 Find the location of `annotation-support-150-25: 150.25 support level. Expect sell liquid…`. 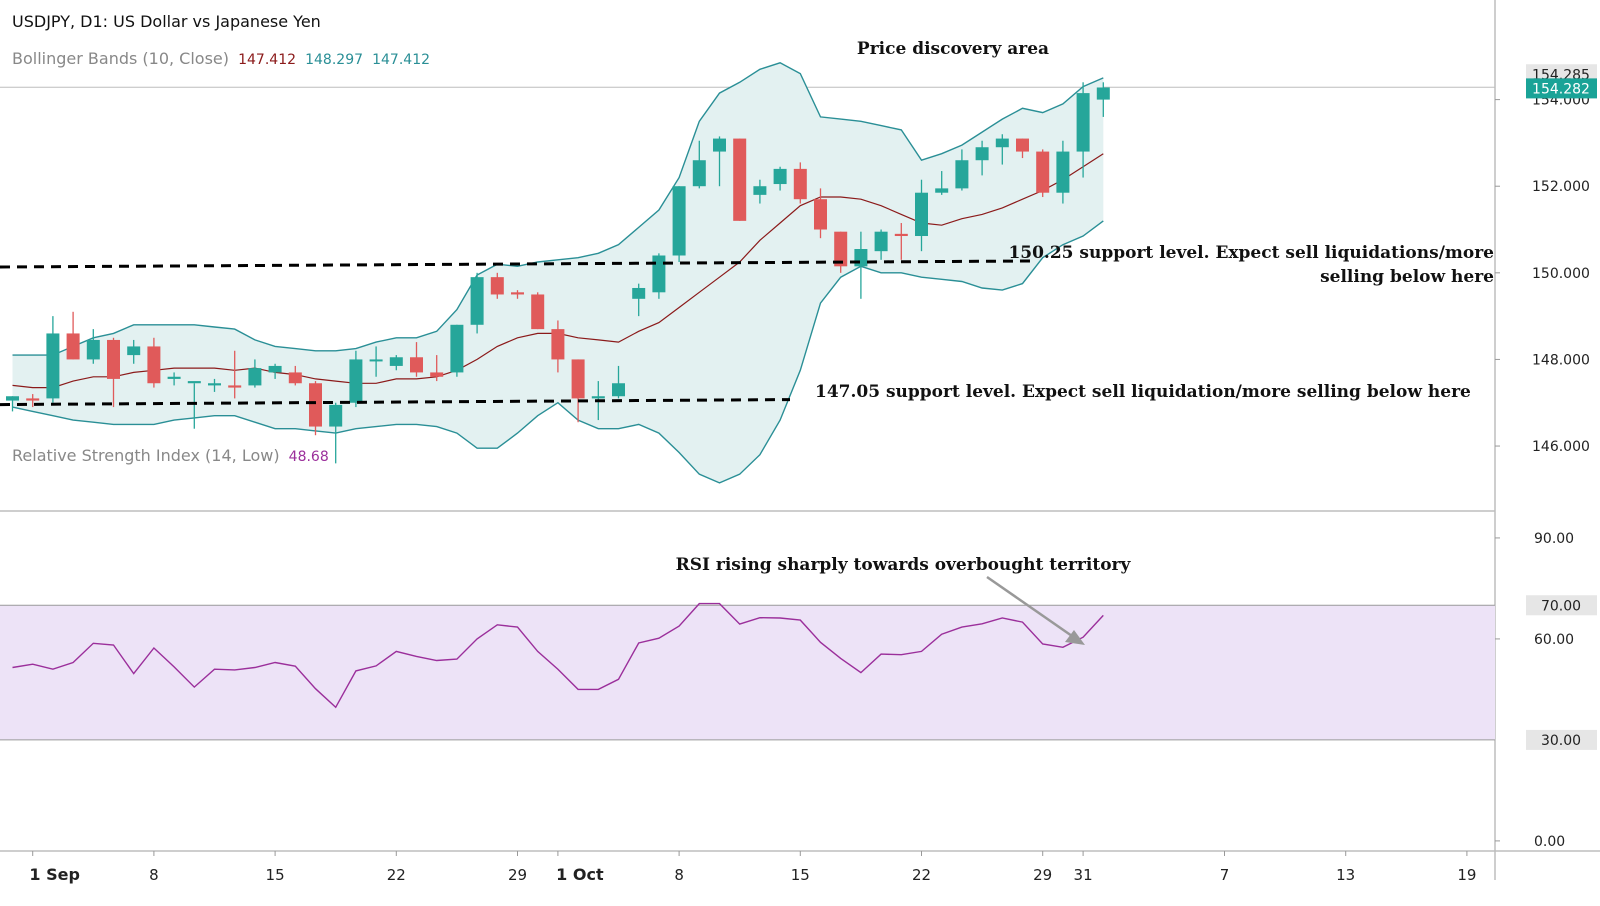

annotation-support-150-25: 150.25 support level. Expect sell liquid… is located at coordinates (1251, 253).